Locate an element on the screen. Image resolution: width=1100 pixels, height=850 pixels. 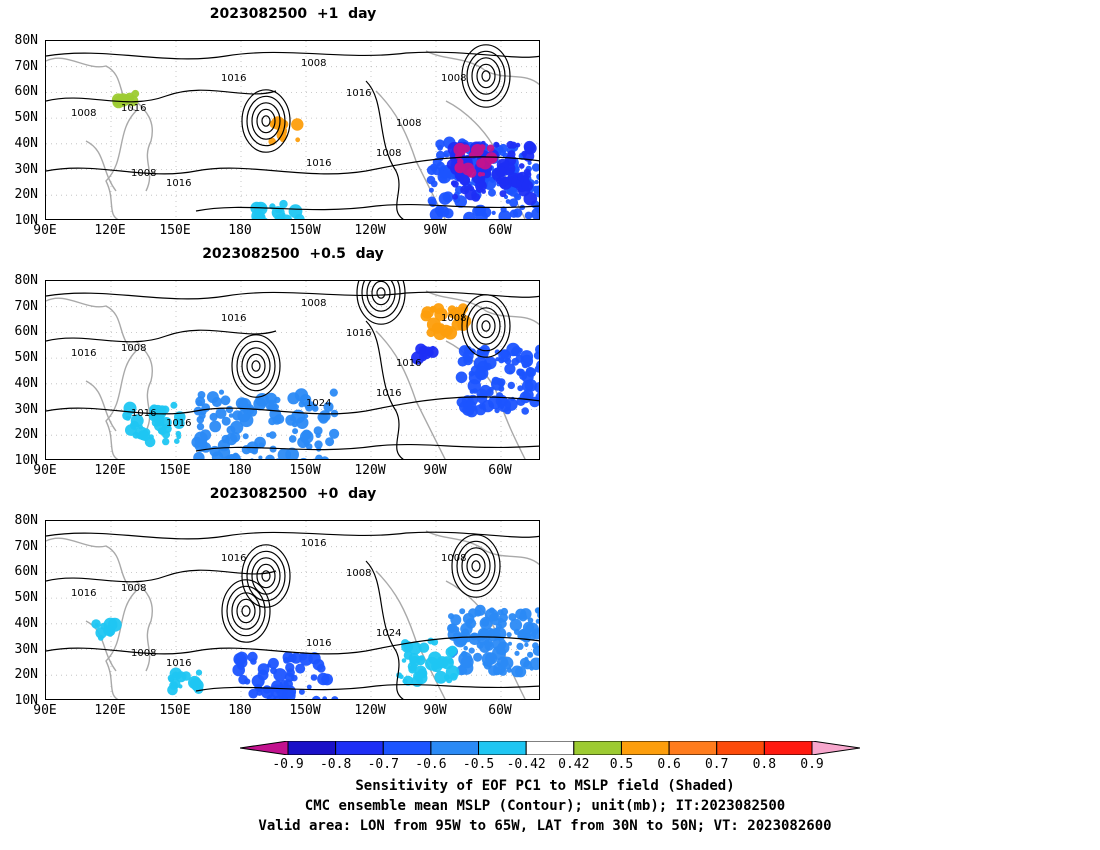
colorbar-end-left is located at coordinates (264, 748).